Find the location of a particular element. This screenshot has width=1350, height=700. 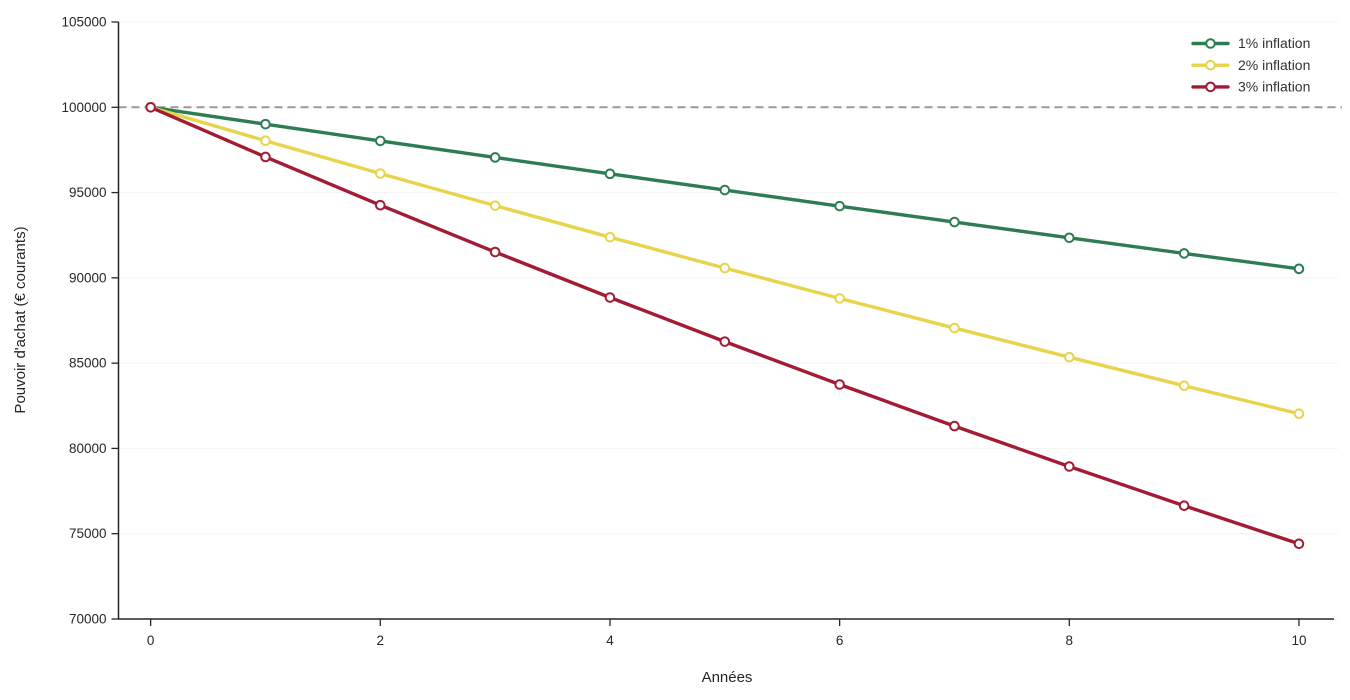

x-tick-label: 6 is located at coordinates (840, 640).